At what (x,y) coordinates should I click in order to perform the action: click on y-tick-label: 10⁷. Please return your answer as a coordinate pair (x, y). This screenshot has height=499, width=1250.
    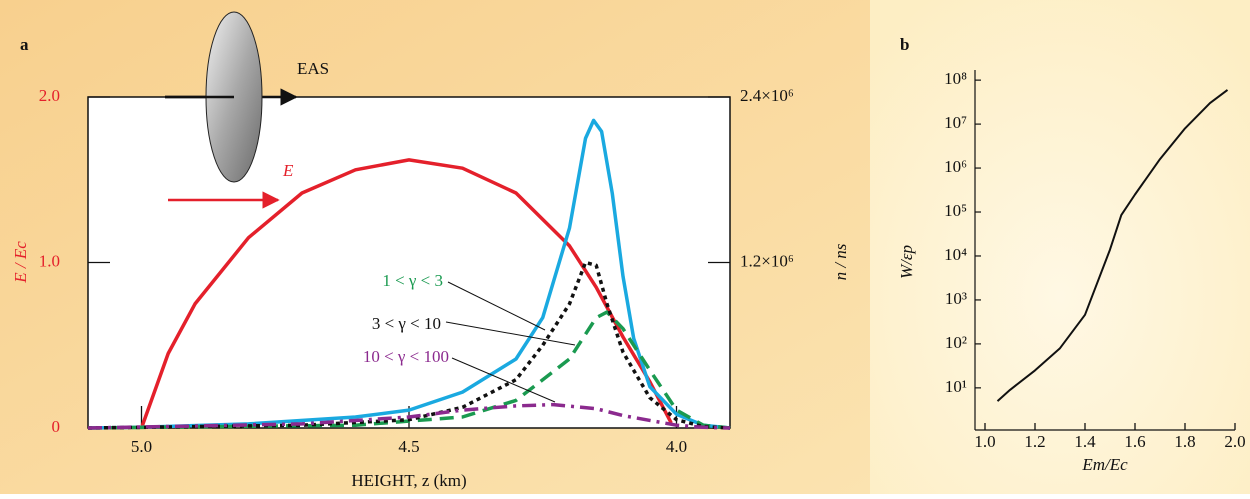
    Looking at the image, I should click on (955, 122).